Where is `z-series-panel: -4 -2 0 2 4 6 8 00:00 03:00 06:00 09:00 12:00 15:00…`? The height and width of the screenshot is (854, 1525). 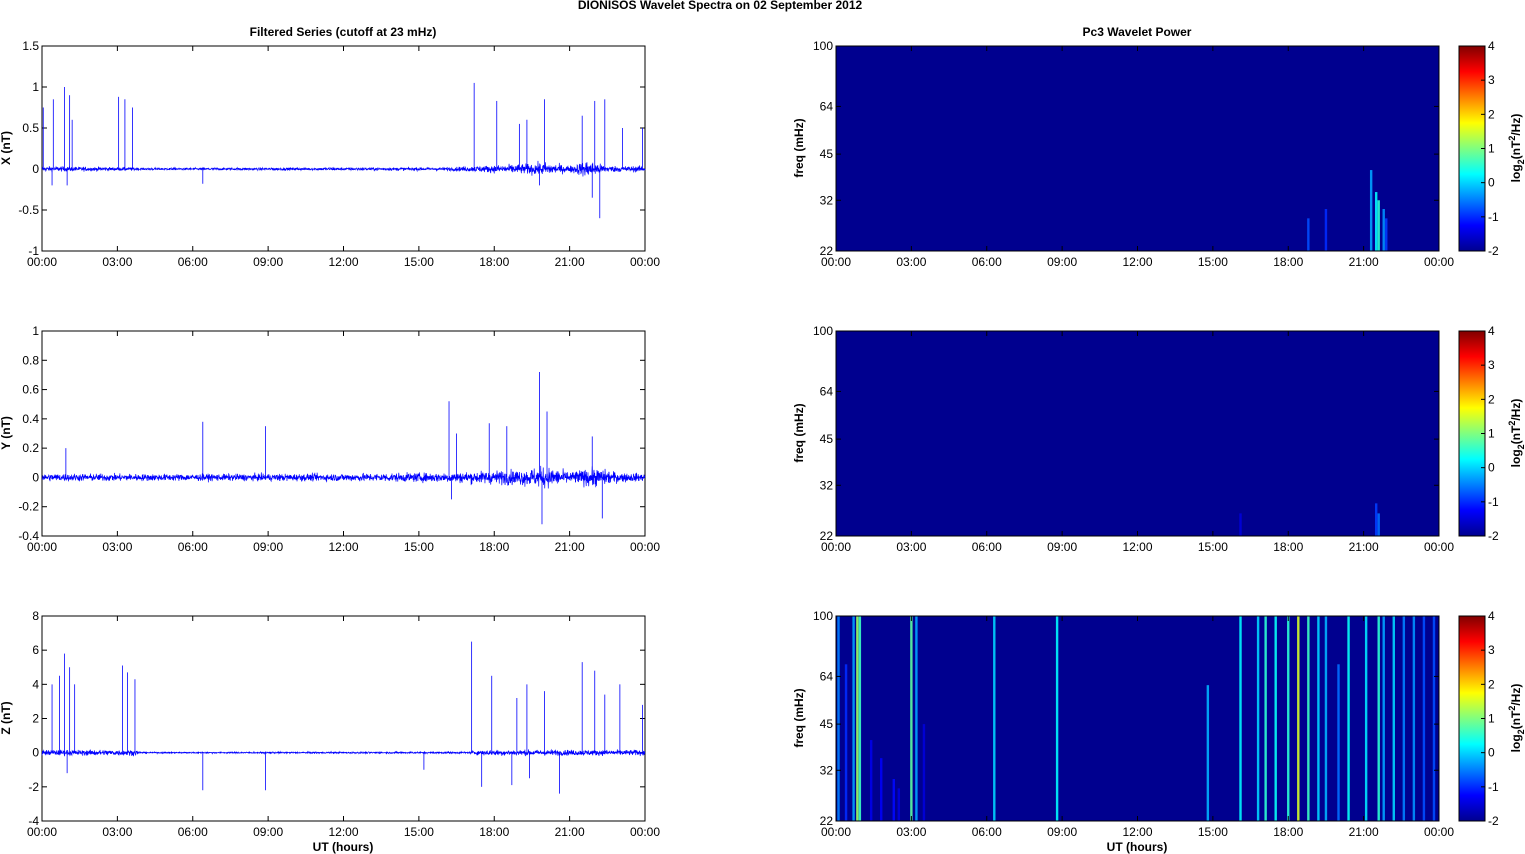 z-series-panel: -4 -2 0 2 4 6 8 00:00 03:00 06:00 09:00 12:00 15:00… is located at coordinates (330, 731).